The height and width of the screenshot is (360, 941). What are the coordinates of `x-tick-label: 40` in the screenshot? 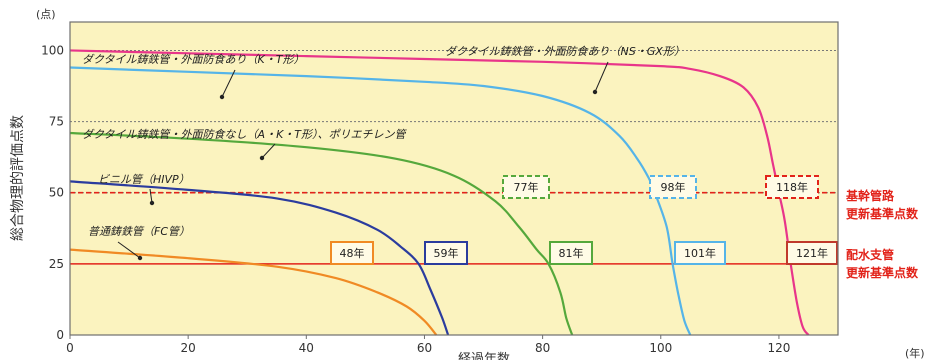 It's located at (306, 348).